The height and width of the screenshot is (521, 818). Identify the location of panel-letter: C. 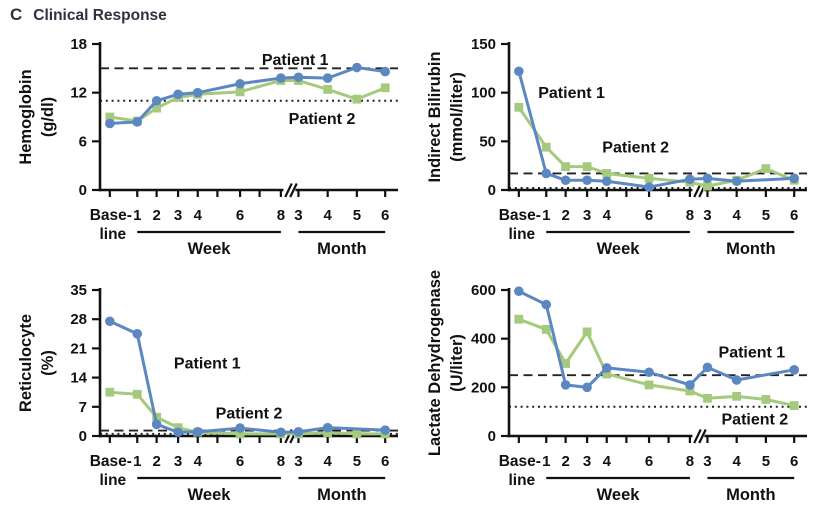
(16, 14).